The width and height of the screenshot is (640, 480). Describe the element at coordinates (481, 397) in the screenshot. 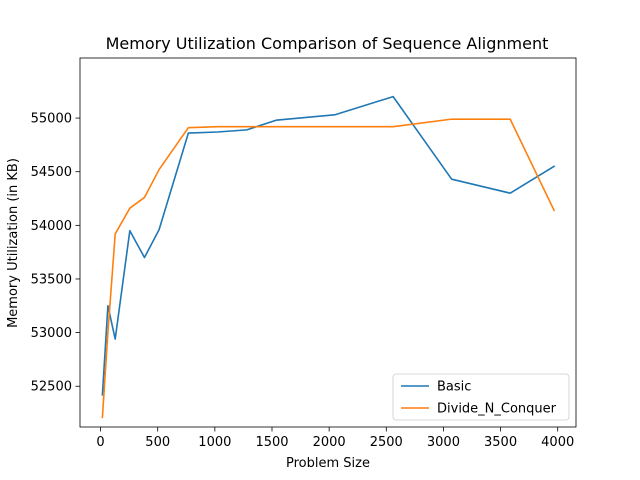

I see `legend-box` at that location.